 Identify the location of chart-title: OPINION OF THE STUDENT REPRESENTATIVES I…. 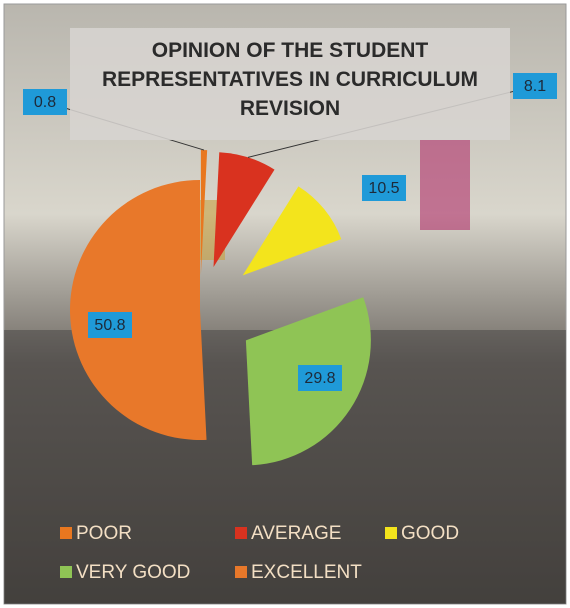
(290, 84).